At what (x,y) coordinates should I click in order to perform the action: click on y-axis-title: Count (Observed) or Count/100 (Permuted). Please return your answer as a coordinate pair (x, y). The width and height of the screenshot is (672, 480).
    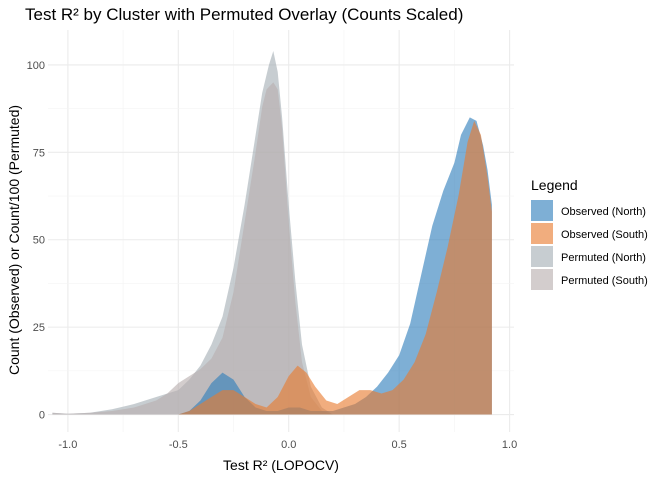
    Looking at the image, I should click on (14, 240).